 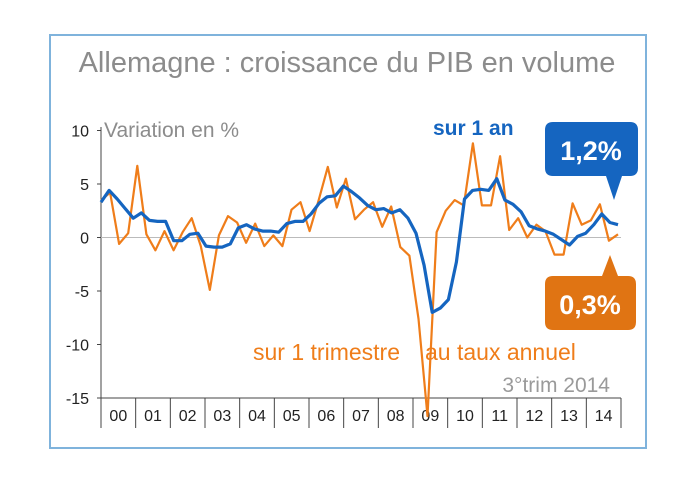 I want to click on x-tick-label: 04, so click(x=257, y=416).